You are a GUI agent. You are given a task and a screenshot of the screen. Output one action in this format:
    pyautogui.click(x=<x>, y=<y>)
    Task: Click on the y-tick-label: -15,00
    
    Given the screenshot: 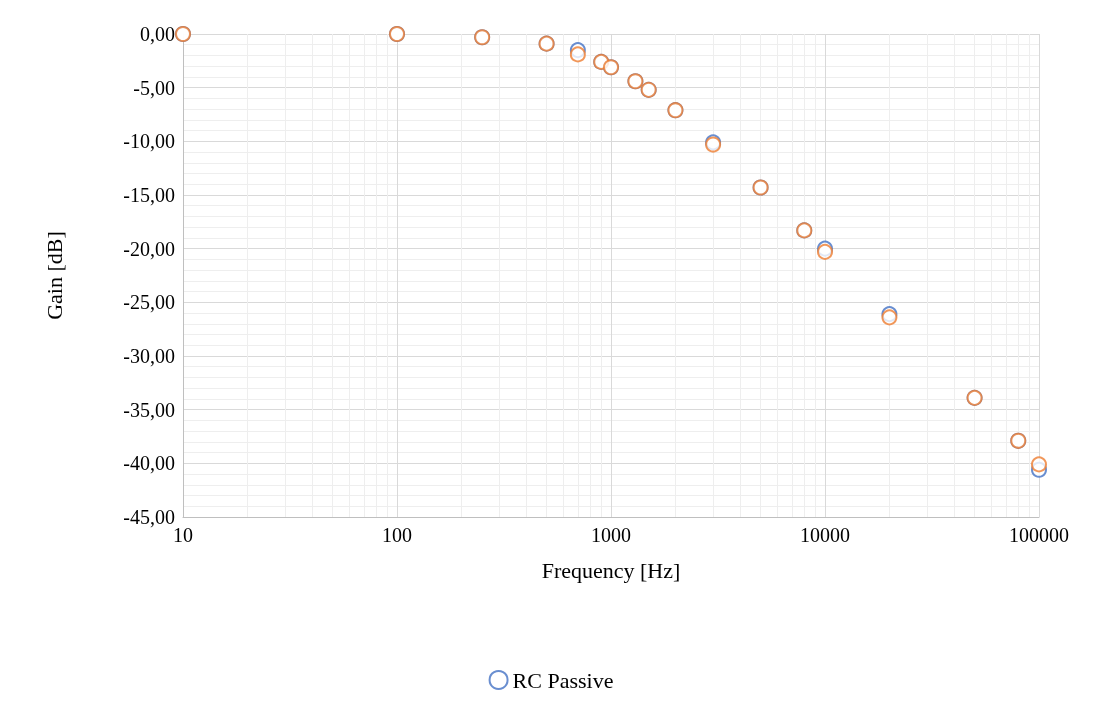 What is the action you would take?
    pyautogui.click(x=149, y=195)
    